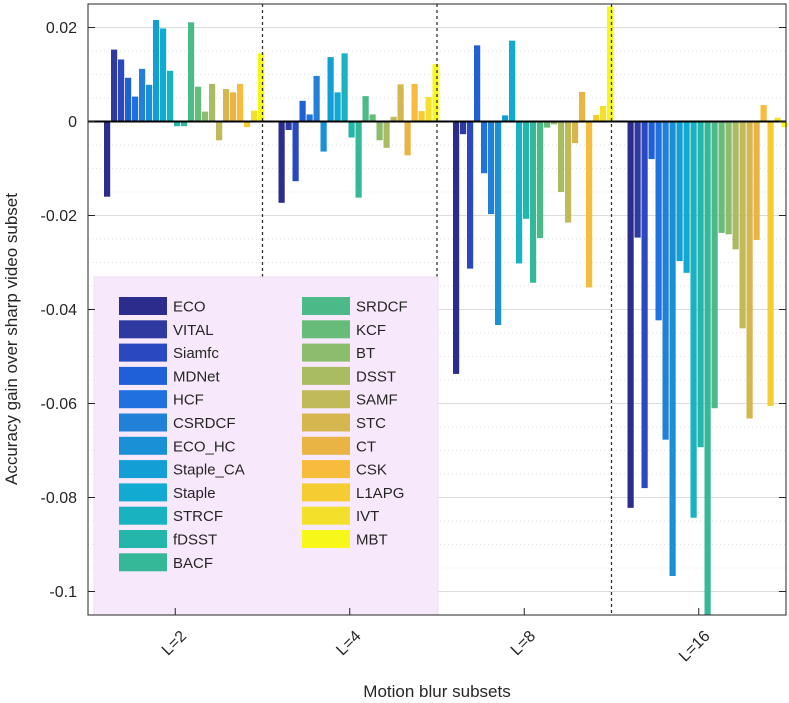 The image size is (789, 703). Describe the element at coordinates (194, 493) in the screenshot. I see `legend-entry: Staple` at that location.